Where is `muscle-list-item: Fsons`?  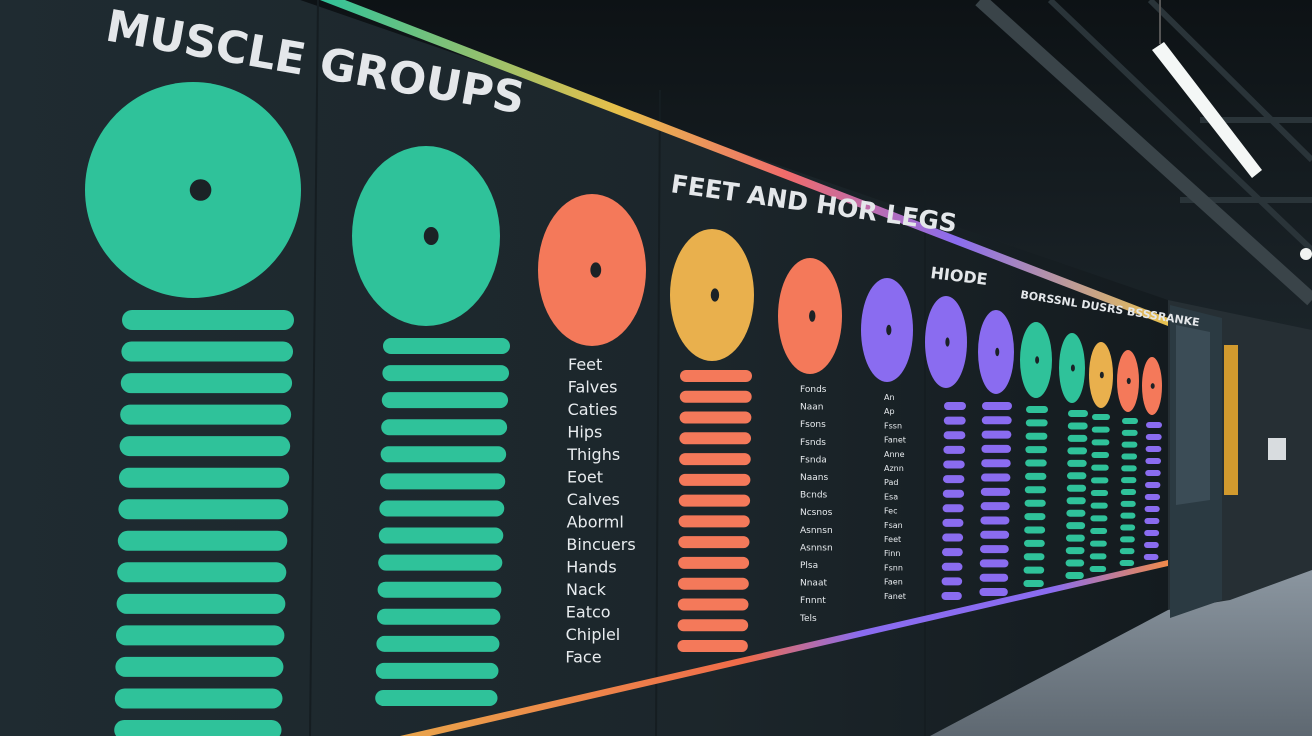 muscle-list-item: Fsons is located at coordinates (813, 425).